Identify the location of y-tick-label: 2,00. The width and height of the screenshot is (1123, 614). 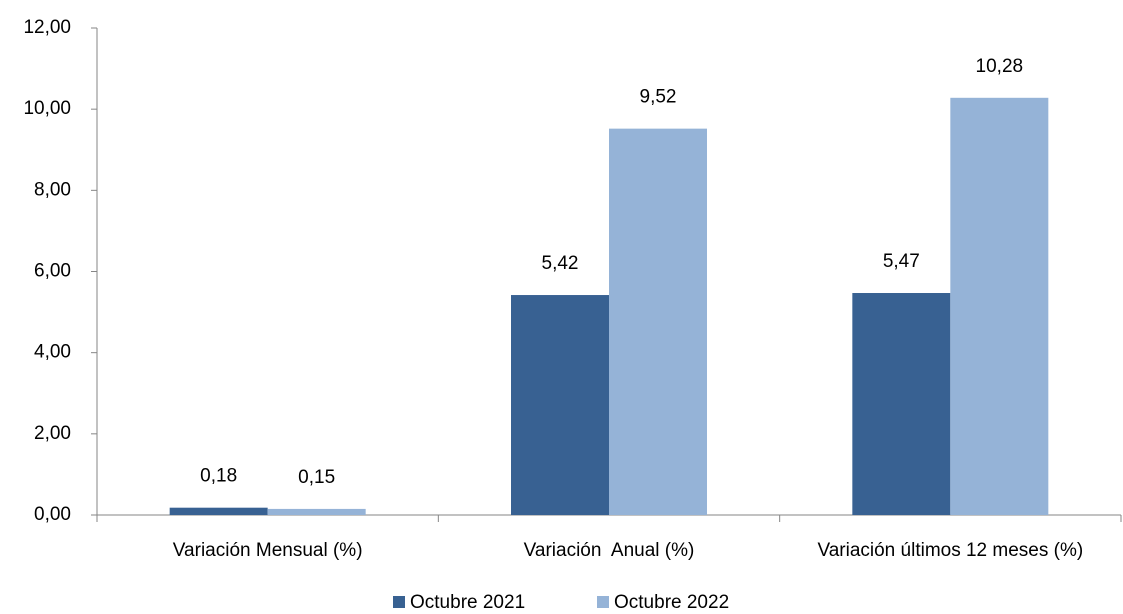
(52, 433).